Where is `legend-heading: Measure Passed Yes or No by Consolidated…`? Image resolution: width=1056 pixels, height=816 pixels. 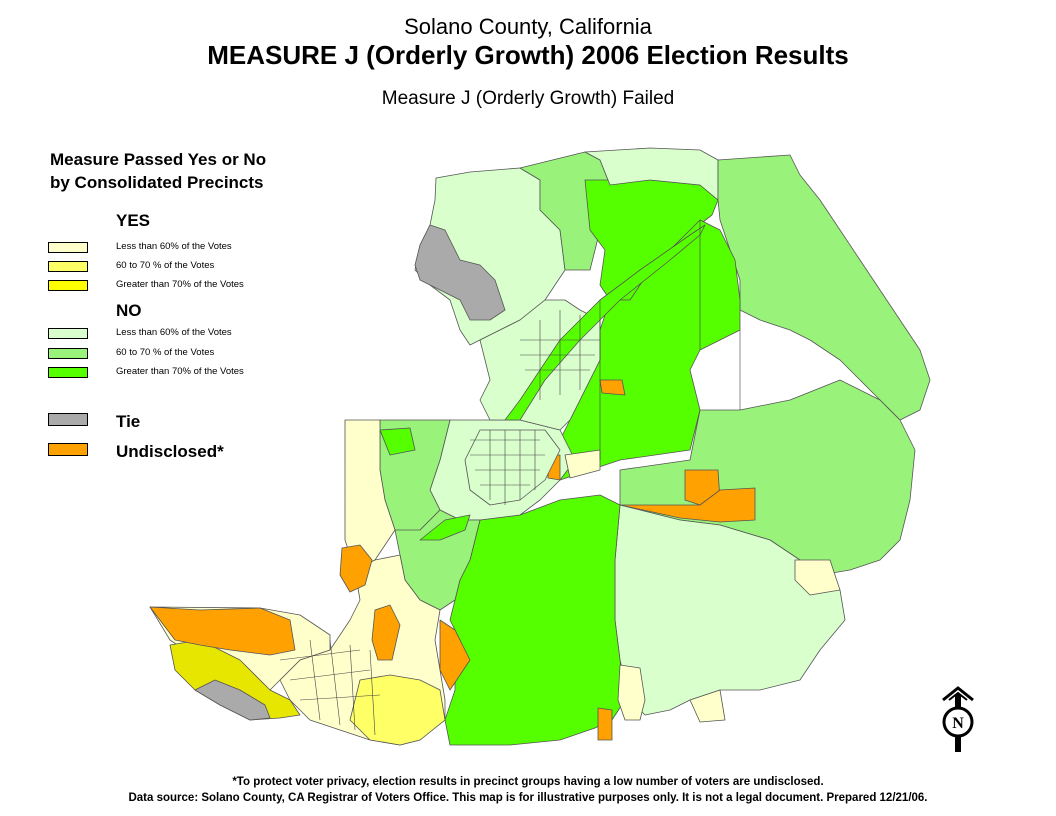 legend-heading: Measure Passed Yes or No by Consolidated… is located at coordinates (158, 171).